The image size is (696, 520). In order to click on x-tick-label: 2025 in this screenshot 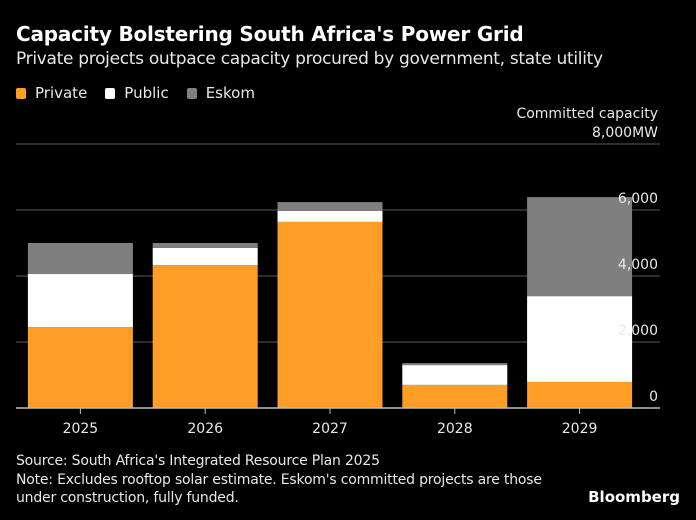, I will do `click(81, 429)`.